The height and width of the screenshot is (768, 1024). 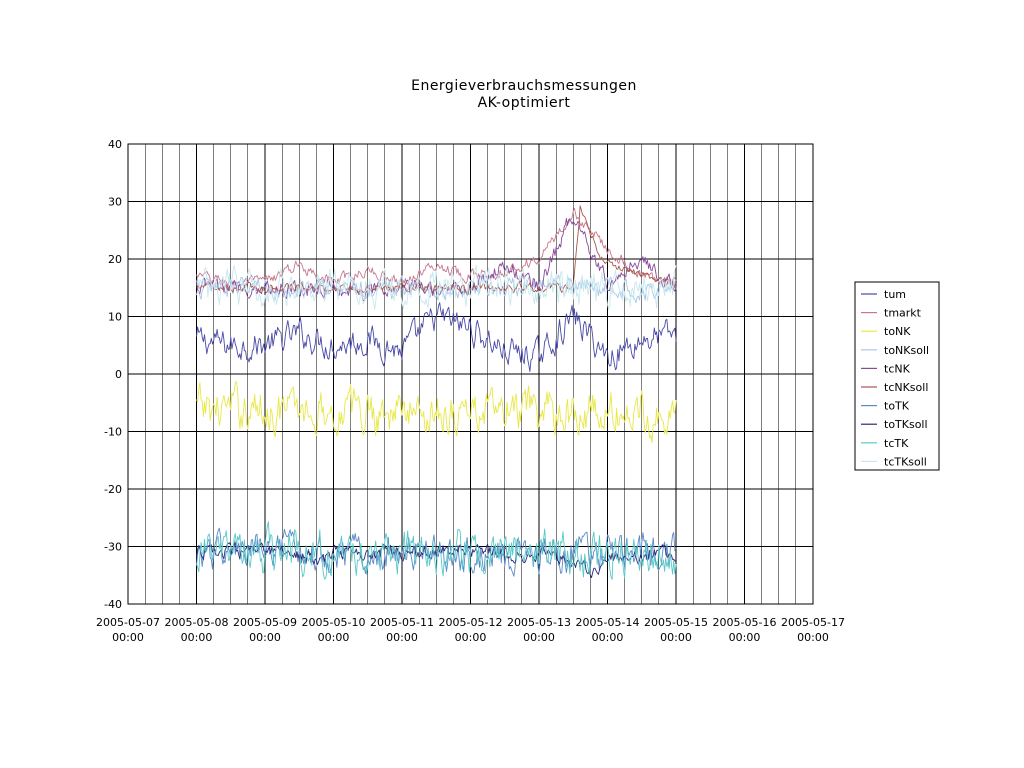 I want to click on chart-title: Energieverbrauchsmessungen, so click(x=524, y=86).